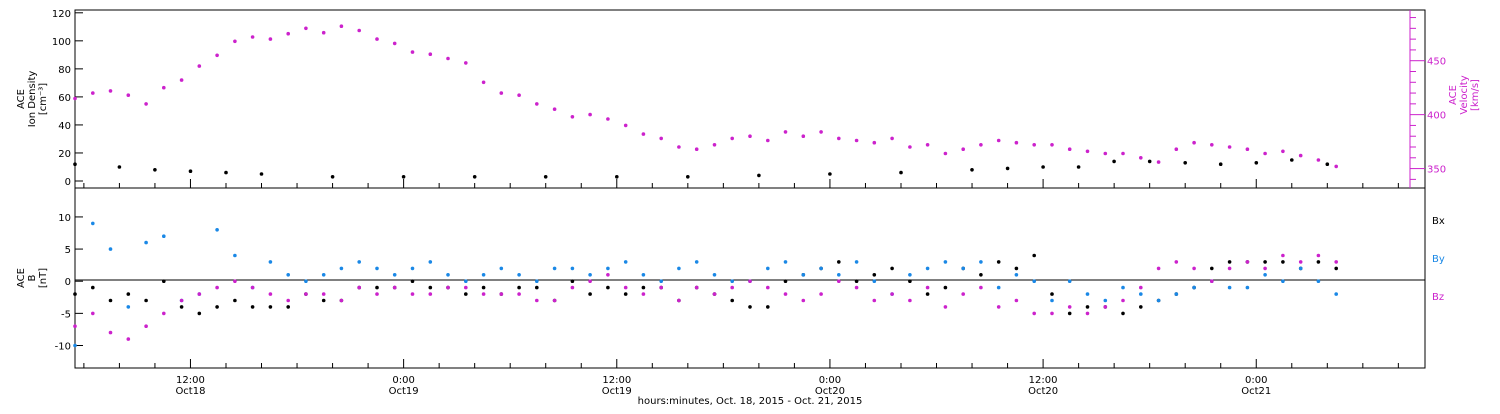  What do you see at coordinates (61, 42) in the screenshot?
I see `density-y-tick-label: 100` at bounding box center [61, 42].